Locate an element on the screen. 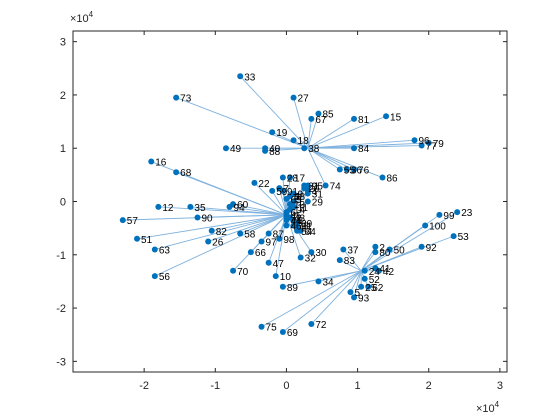 This screenshot has height=420, width=560. point-label-96: 96 is located at coordinates (425, 141).